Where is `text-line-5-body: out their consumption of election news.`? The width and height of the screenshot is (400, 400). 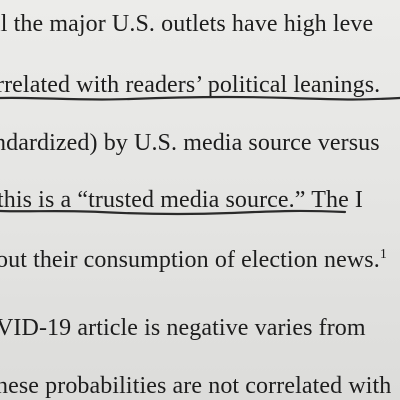
text-line-5-body: out their consumption of election news. is located at coordinates (190, 260).